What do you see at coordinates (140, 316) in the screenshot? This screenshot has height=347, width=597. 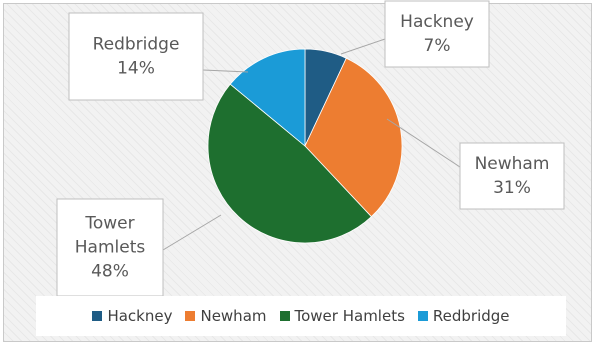 I see `legend-label-hackney: Hackney` at bounding box center [140, 316].